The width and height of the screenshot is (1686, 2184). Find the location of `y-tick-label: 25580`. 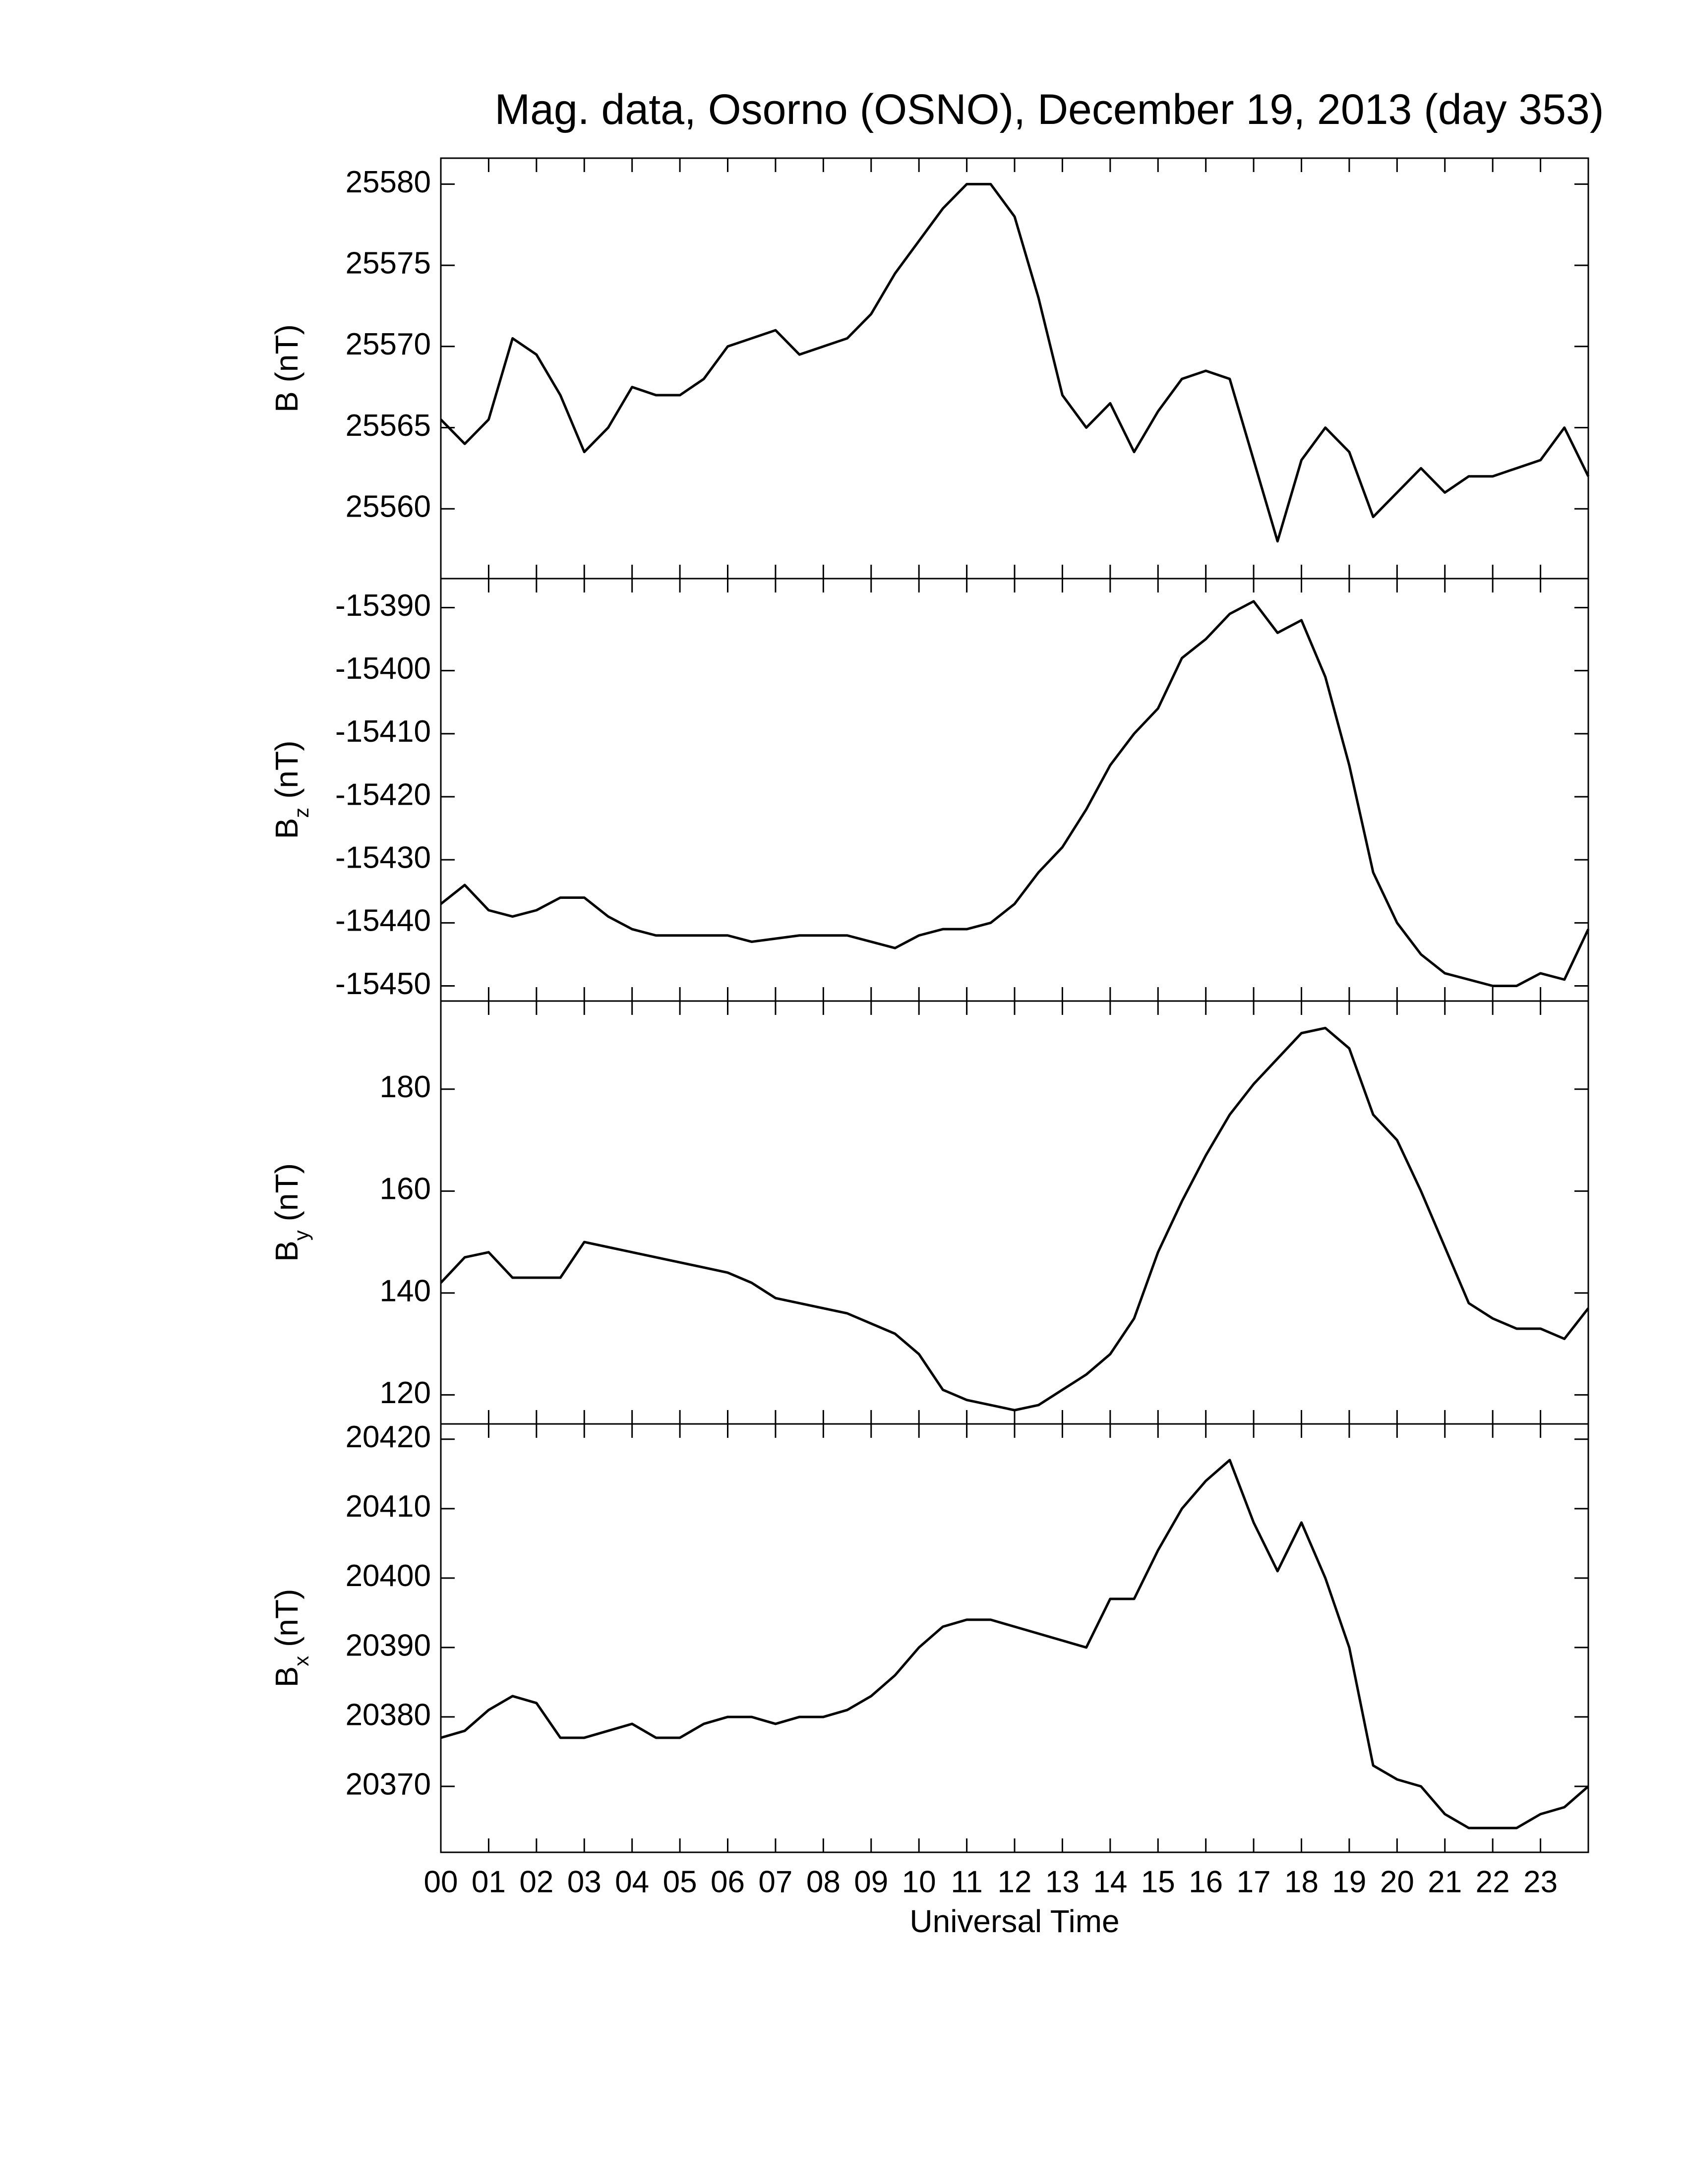

y-tick-label: 25580 is located at coordinates (389, 182).